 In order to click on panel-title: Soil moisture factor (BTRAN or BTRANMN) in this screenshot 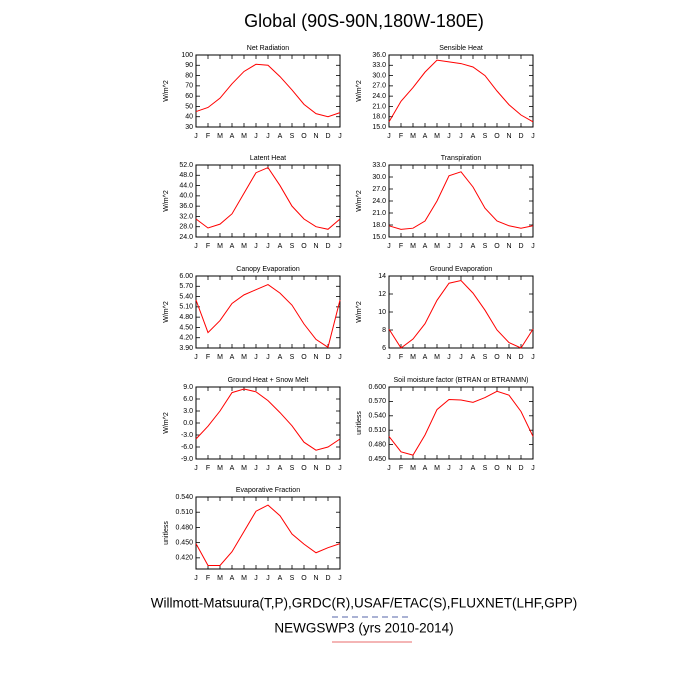, I will do `click(461, 380)`.